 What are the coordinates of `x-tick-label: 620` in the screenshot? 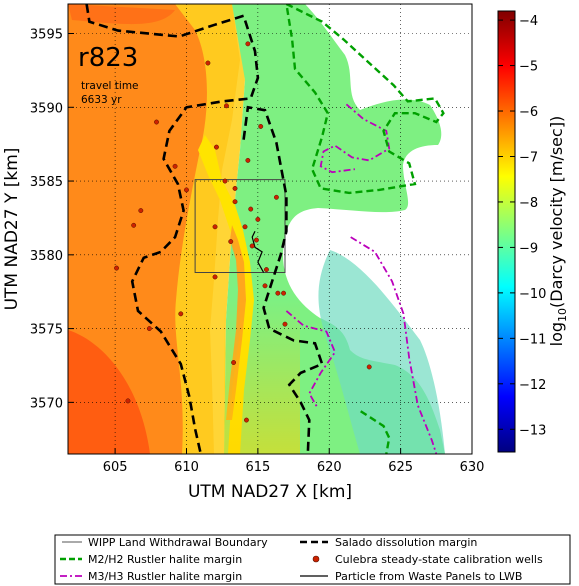 It's located at (329, 467).